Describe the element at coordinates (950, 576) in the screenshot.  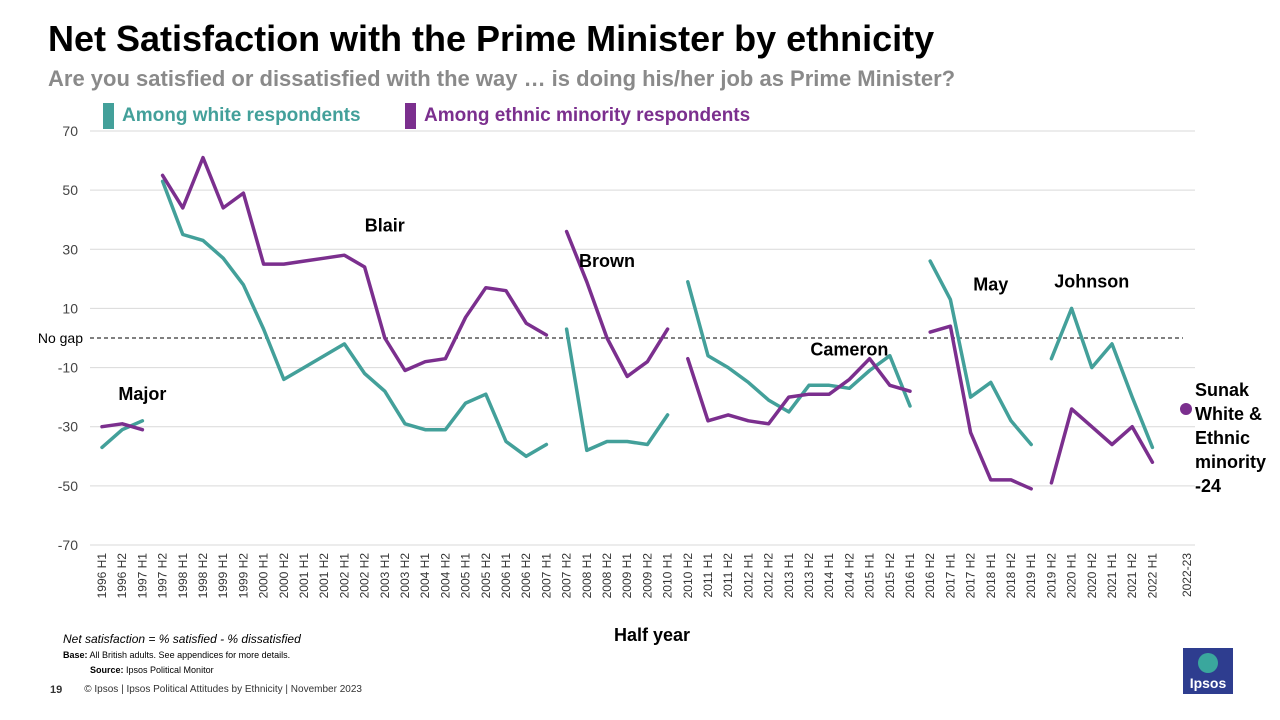
I see `x-tick-label: 2017 H1` at that location.